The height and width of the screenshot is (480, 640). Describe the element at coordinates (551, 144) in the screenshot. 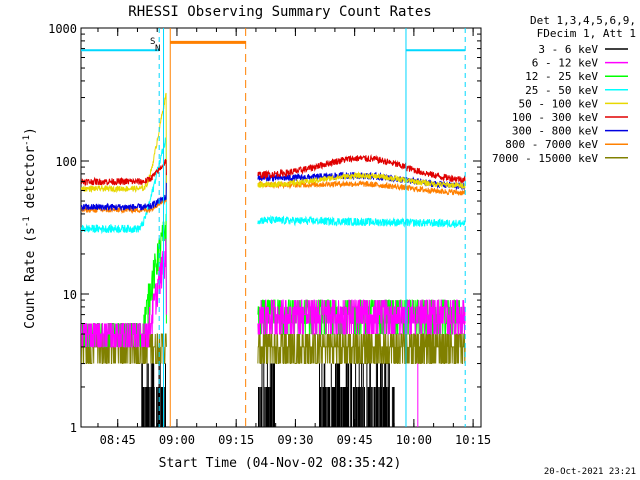

I see `legend-label: 800 - 7000 keV` at that location.